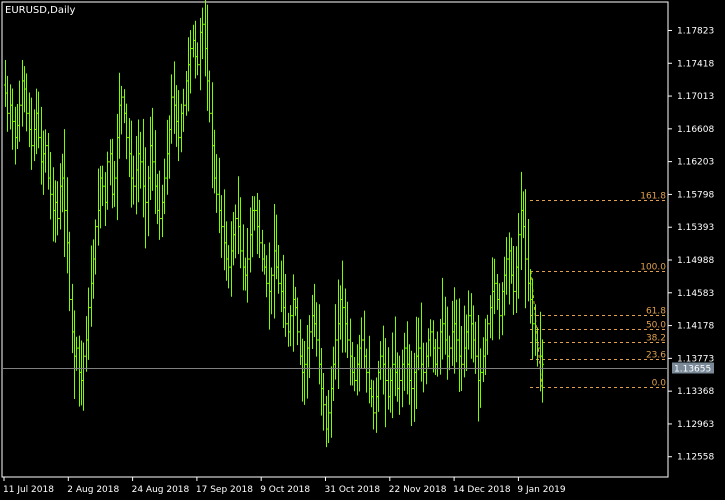 This screenshot has height=500, width=725. What do you see at coordinates (659, 384) in the screenshot?
I see `fib-level-label: 0.0` at bounding box center [659, 384].